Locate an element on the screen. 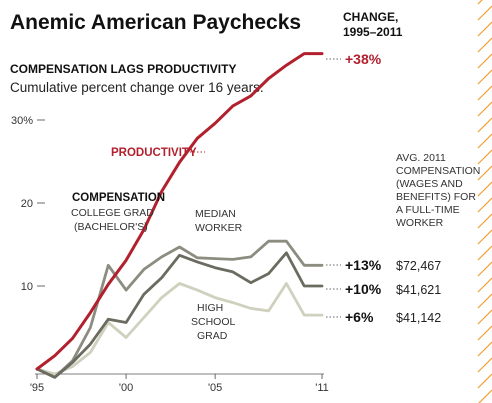 Image resolution: width=492 pixels, height=403 pixels. change-header-line-1: CHANGE, is located at coordinates (370, 17).